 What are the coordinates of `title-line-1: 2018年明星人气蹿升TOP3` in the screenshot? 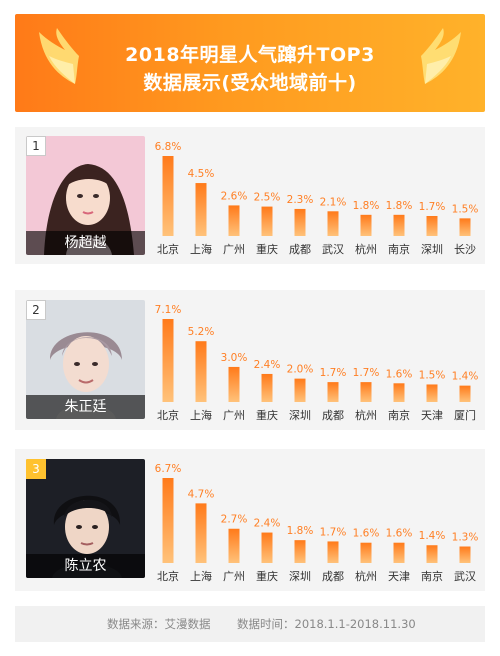 It's located at (250, 55).